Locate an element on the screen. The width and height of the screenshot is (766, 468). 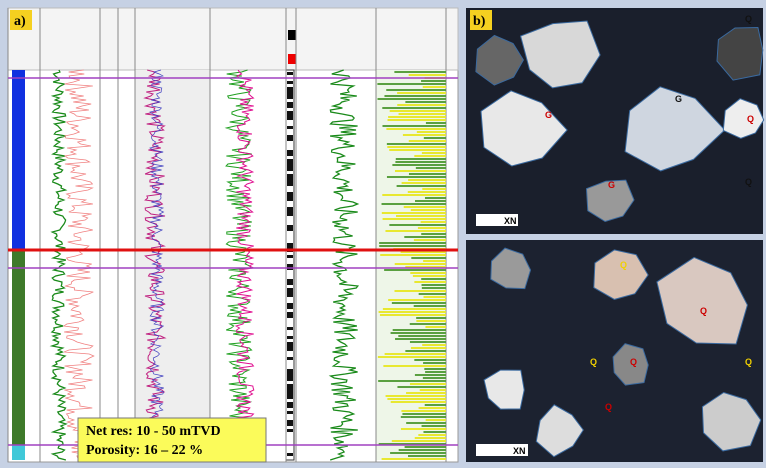
panel-label: a) is located at coordinates (20, 21).